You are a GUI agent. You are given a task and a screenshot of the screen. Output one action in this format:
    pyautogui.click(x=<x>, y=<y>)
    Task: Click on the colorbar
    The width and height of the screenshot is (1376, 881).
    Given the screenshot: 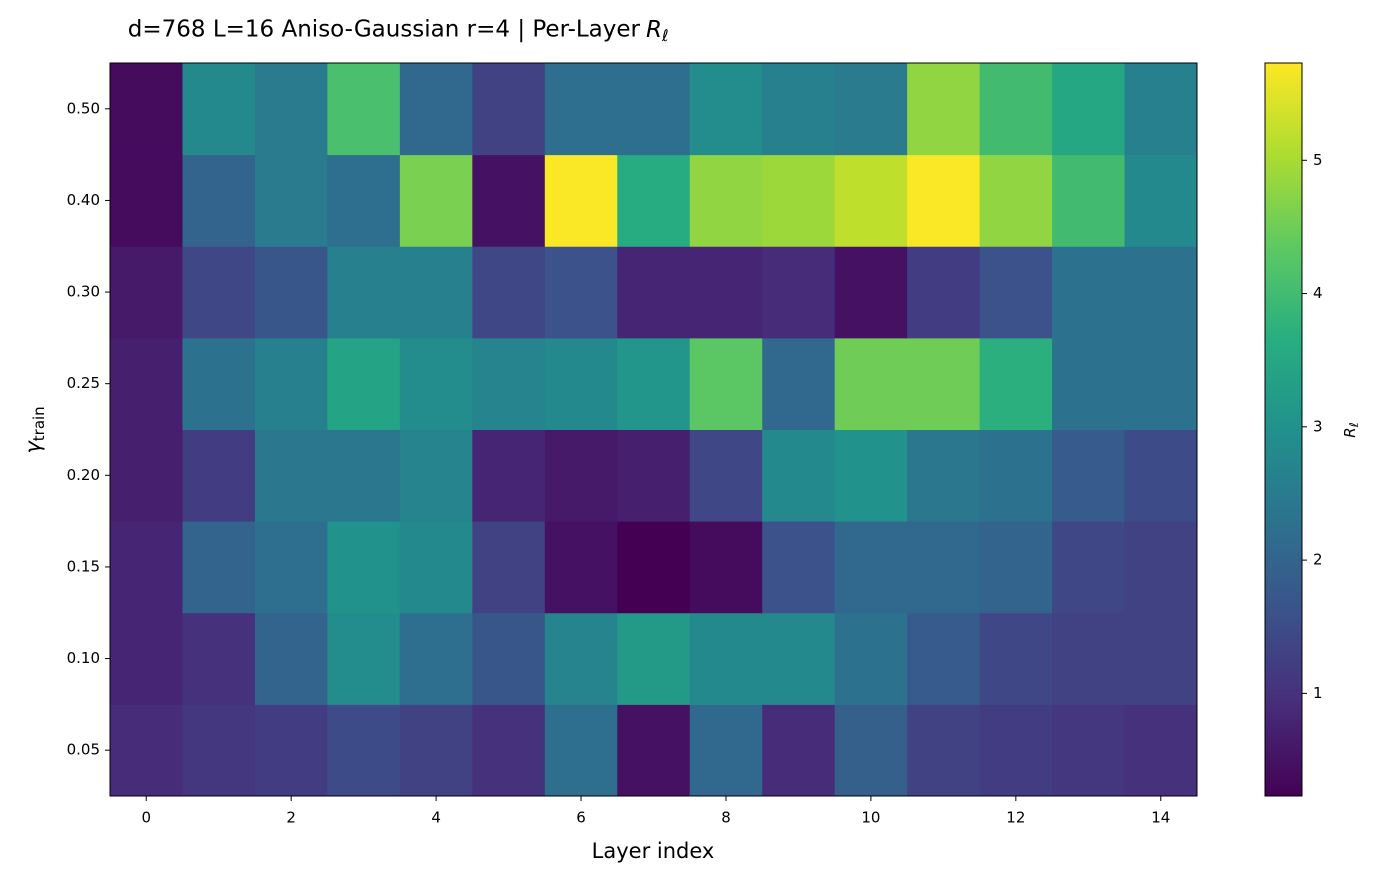 What is the action you would take?
    pyautogui.click(x=1283, y=429)
    